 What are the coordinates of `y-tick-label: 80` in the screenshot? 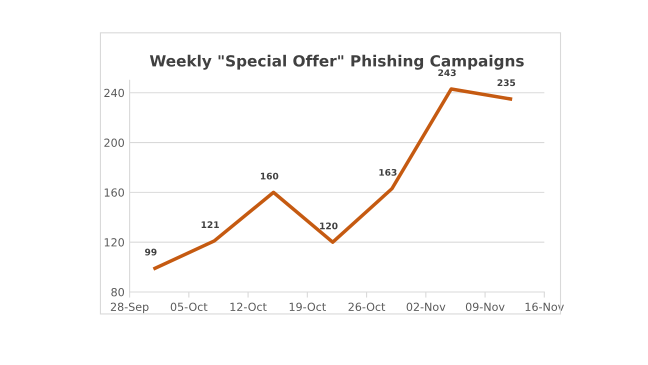 It's located at (117, 292).